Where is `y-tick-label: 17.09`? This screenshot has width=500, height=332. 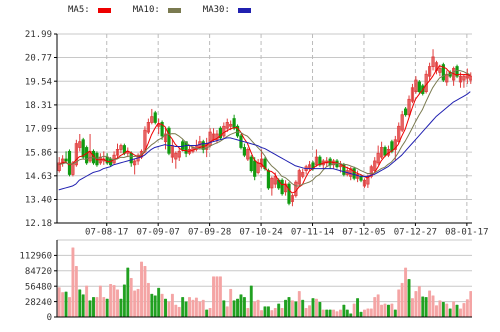 y-tick-label: 17.09 is located at coordinates (38, 129).